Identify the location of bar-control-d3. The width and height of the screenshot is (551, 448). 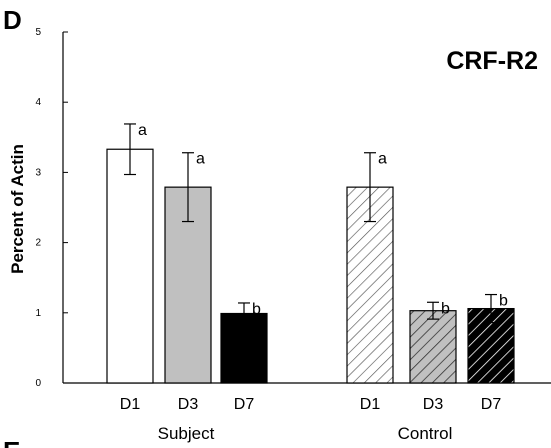
(433, 347).